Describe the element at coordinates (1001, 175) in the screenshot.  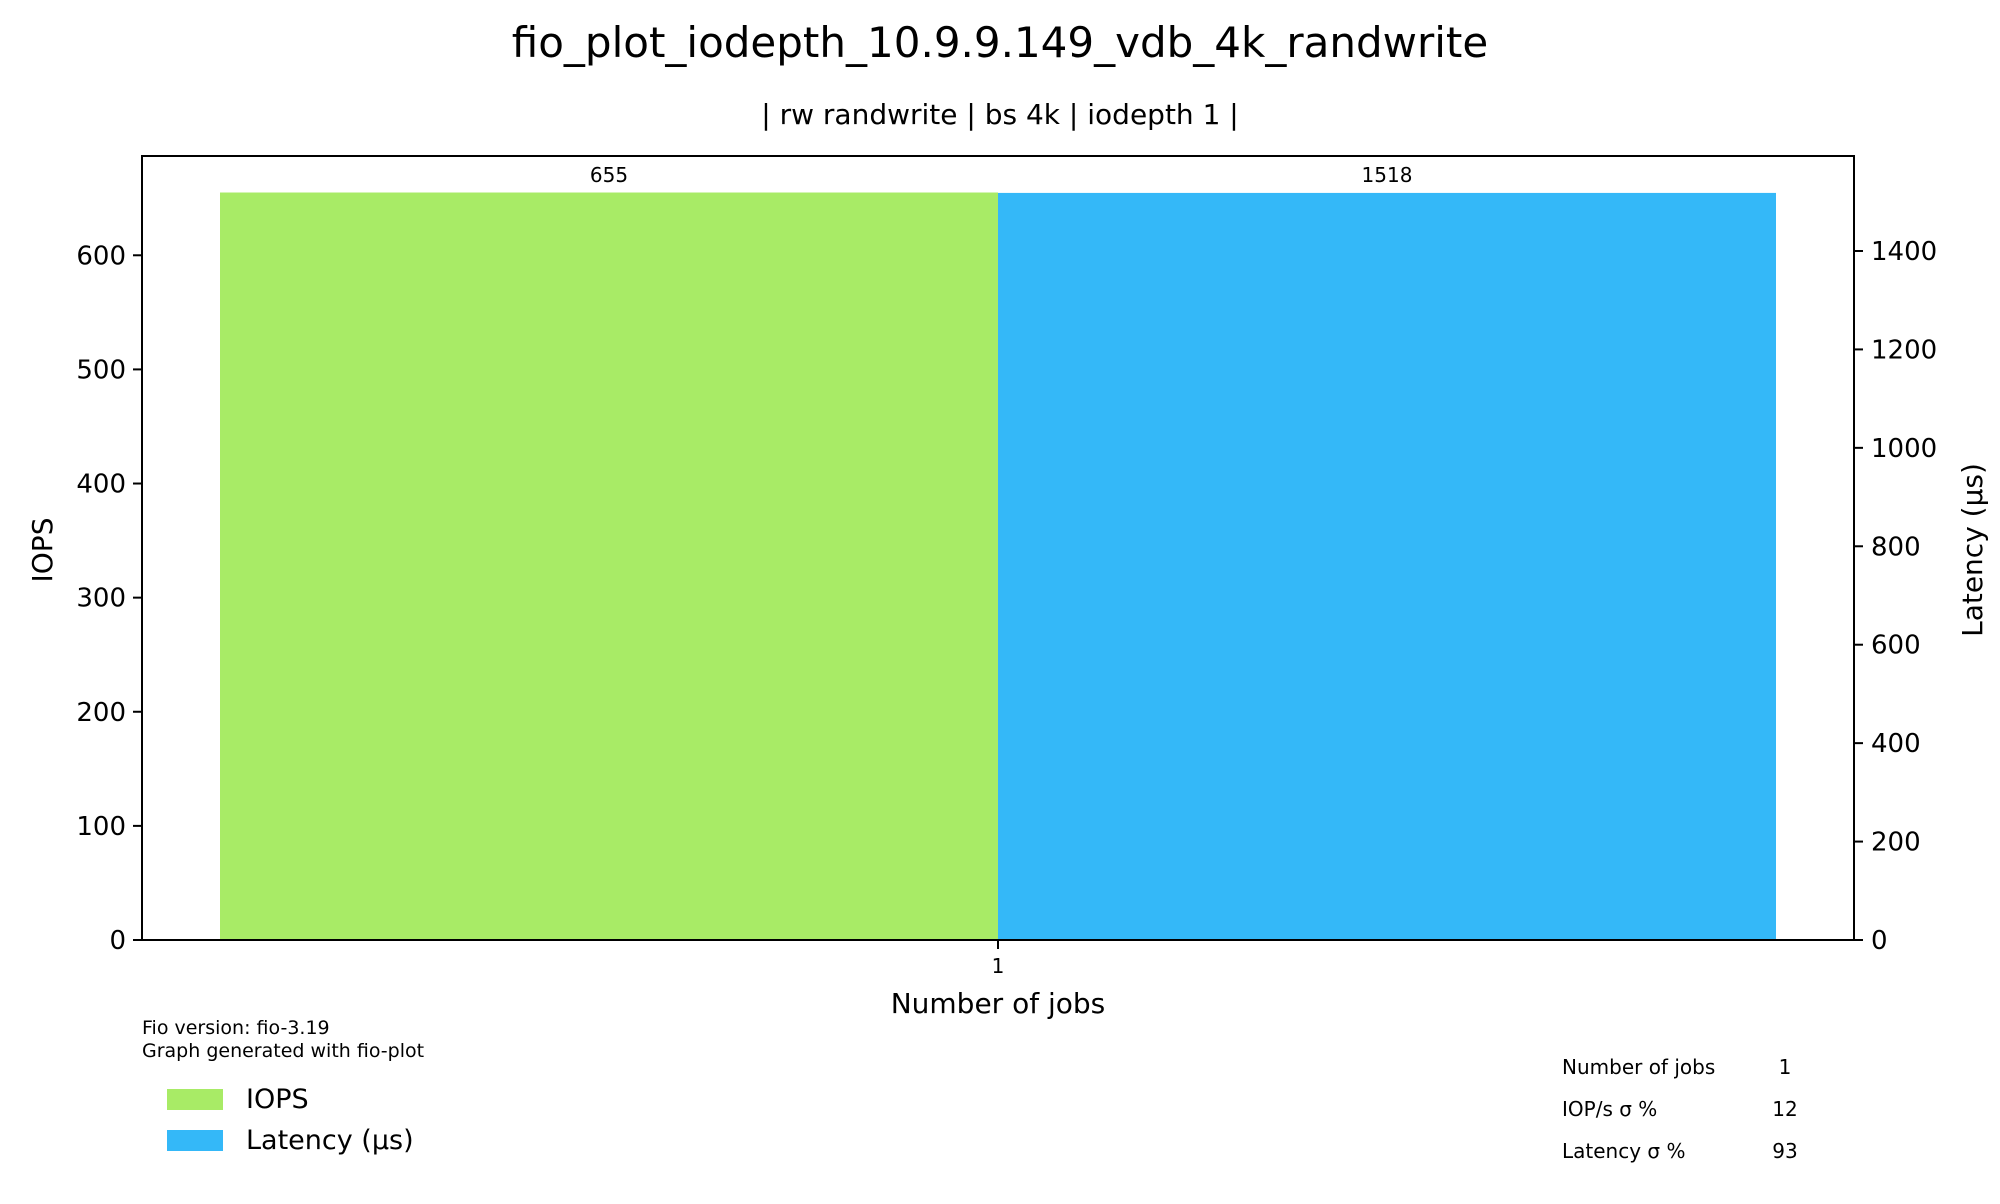
I see `value-labels: 655 1518` at that location.